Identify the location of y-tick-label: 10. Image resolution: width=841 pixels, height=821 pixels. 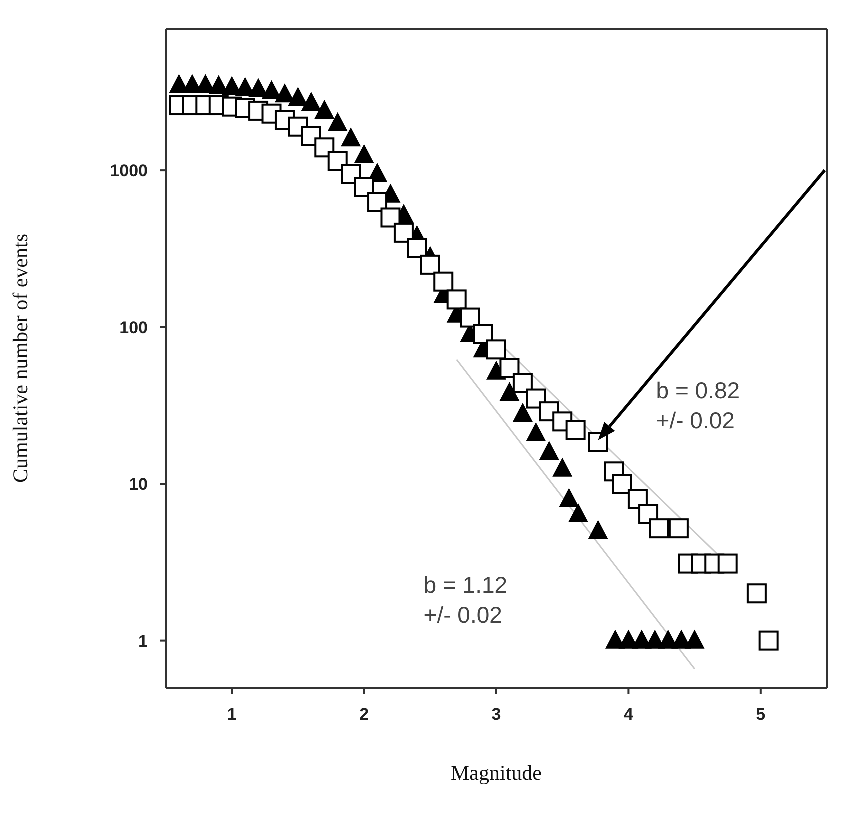
(138, 484).